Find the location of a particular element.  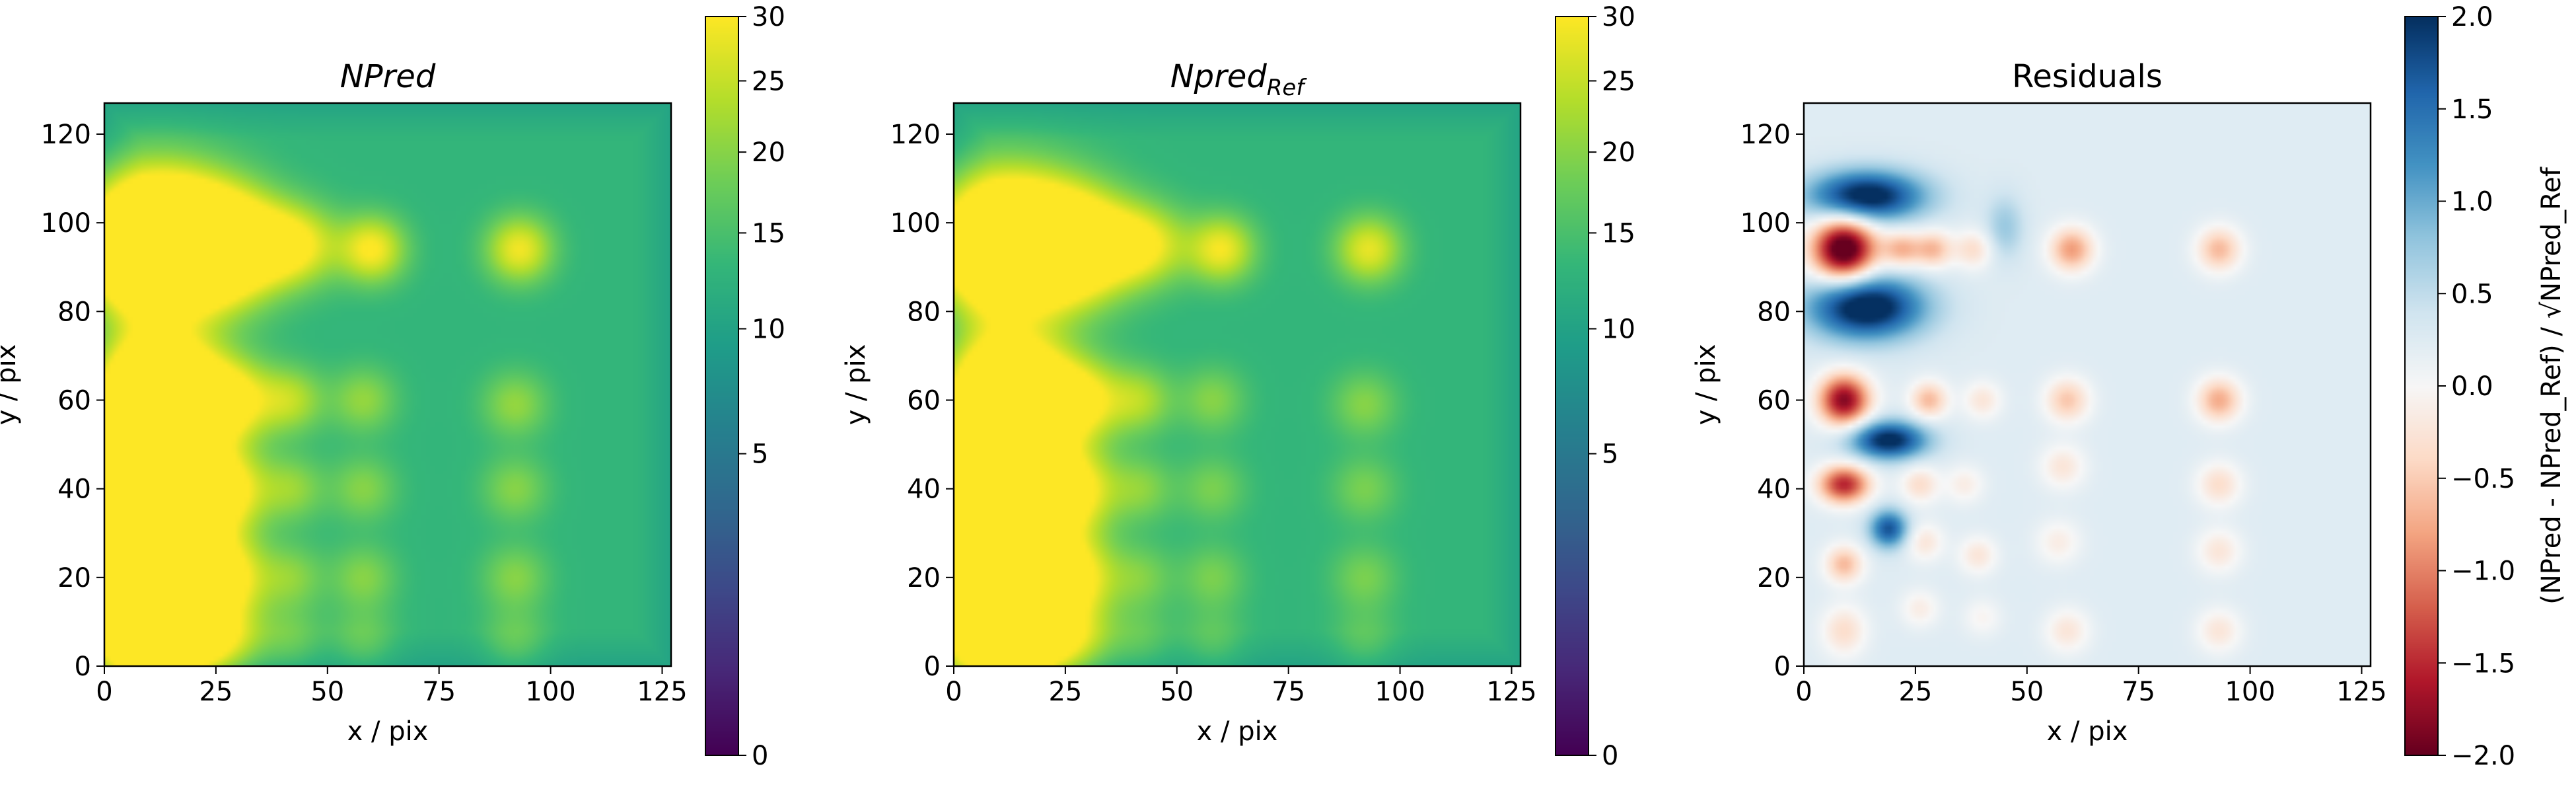

colorbar-label: (NPred - NPred_Ref) / √NPred_Ref is located at coordinates (2551, 385).